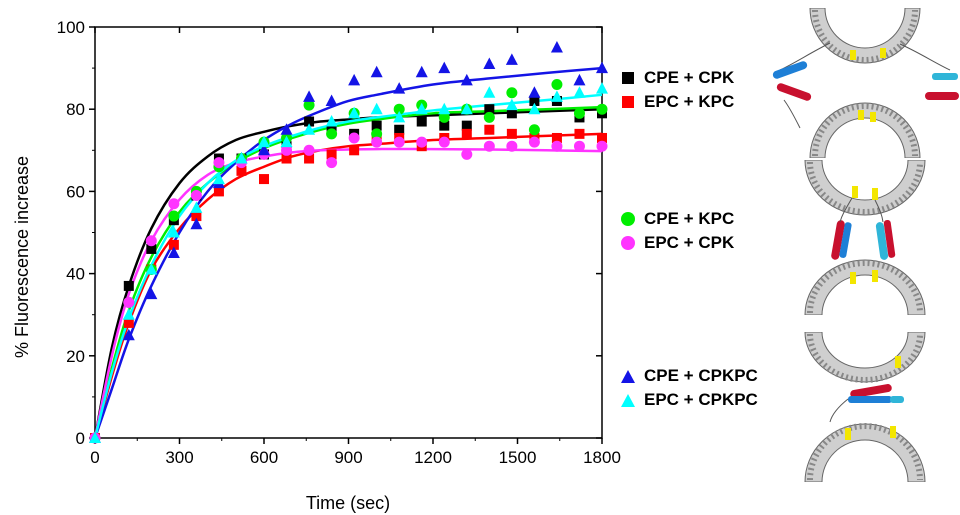 The width and height of the screenshot is (960, 515). Describe the element at coordinates (75, 274) in the screenshot. I see `y-tick-label: 40` at that location.